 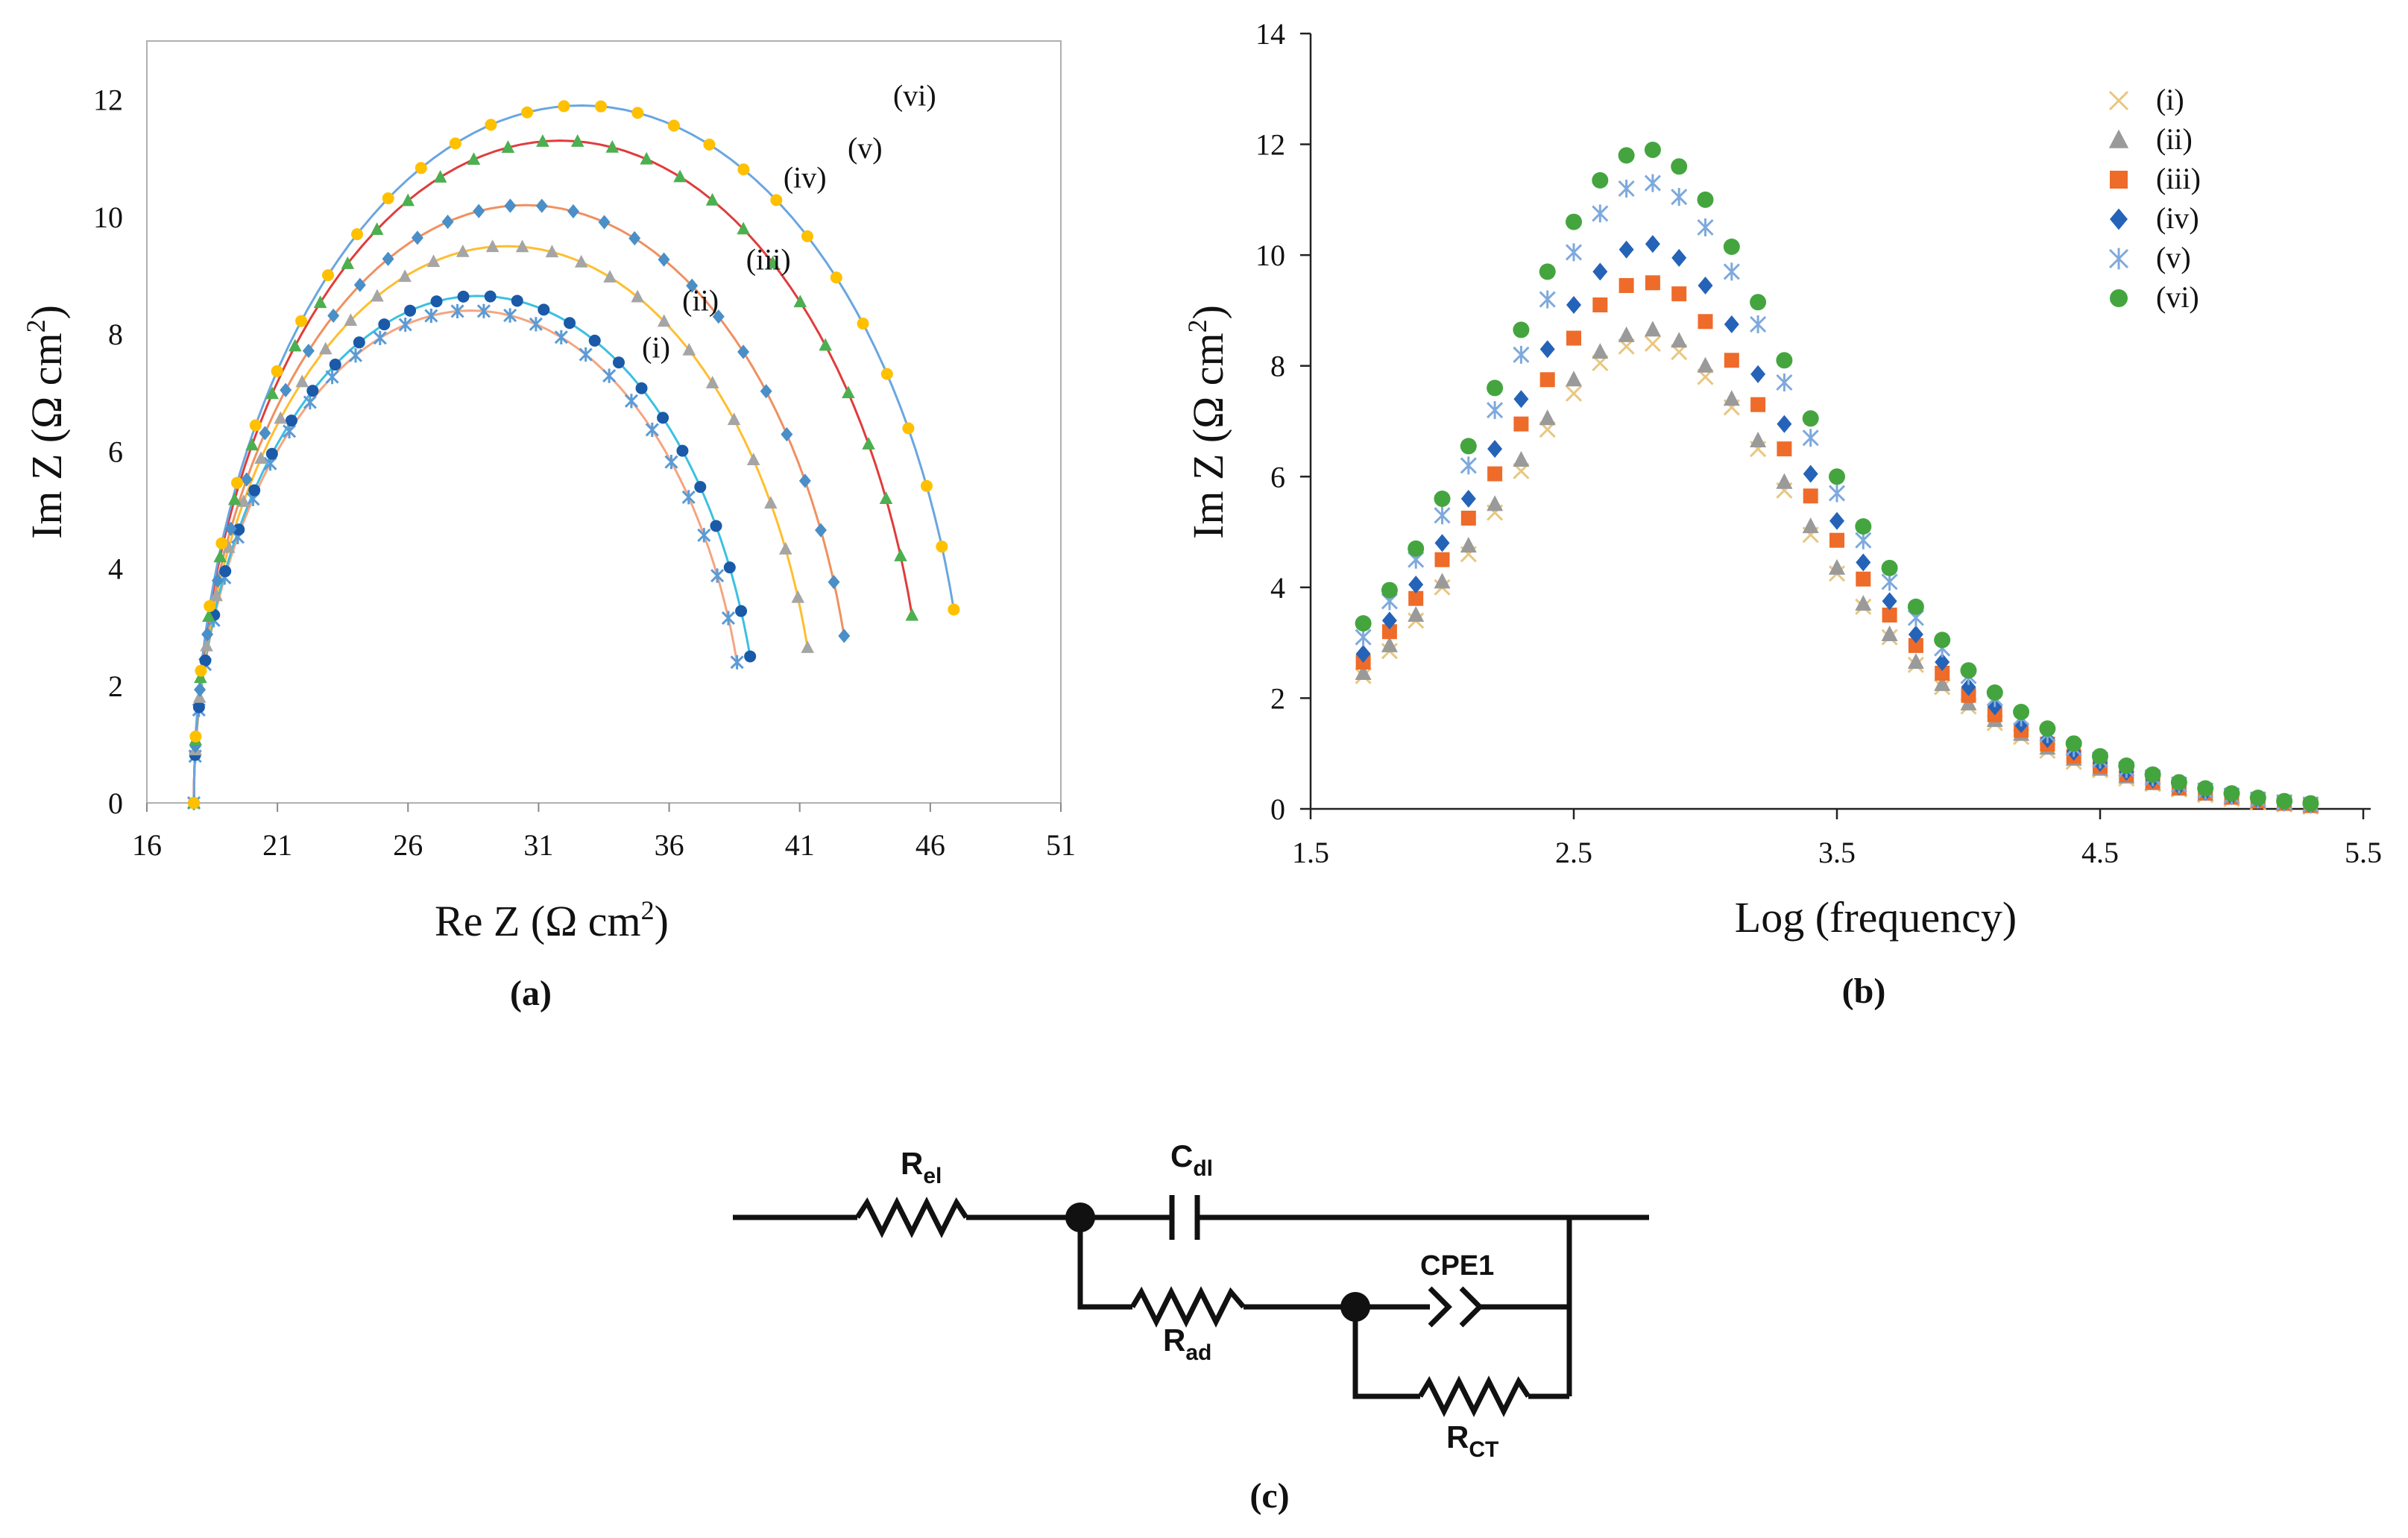 What do you see at coordinates (147, 845) in the screenshot?
I see `chart-a-xtick-label: 16` at bounding box center [147, 845].